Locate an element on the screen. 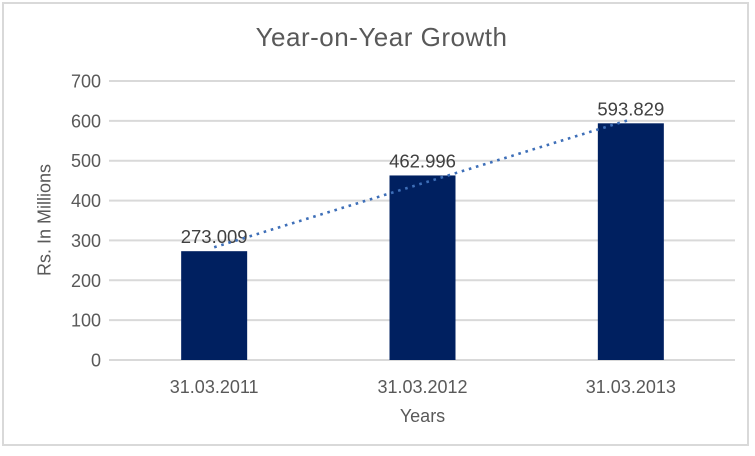 The height and width of the screenshot is (456, 755). x-category-label: 31.03.2011 is located at coordinates (214, 387).